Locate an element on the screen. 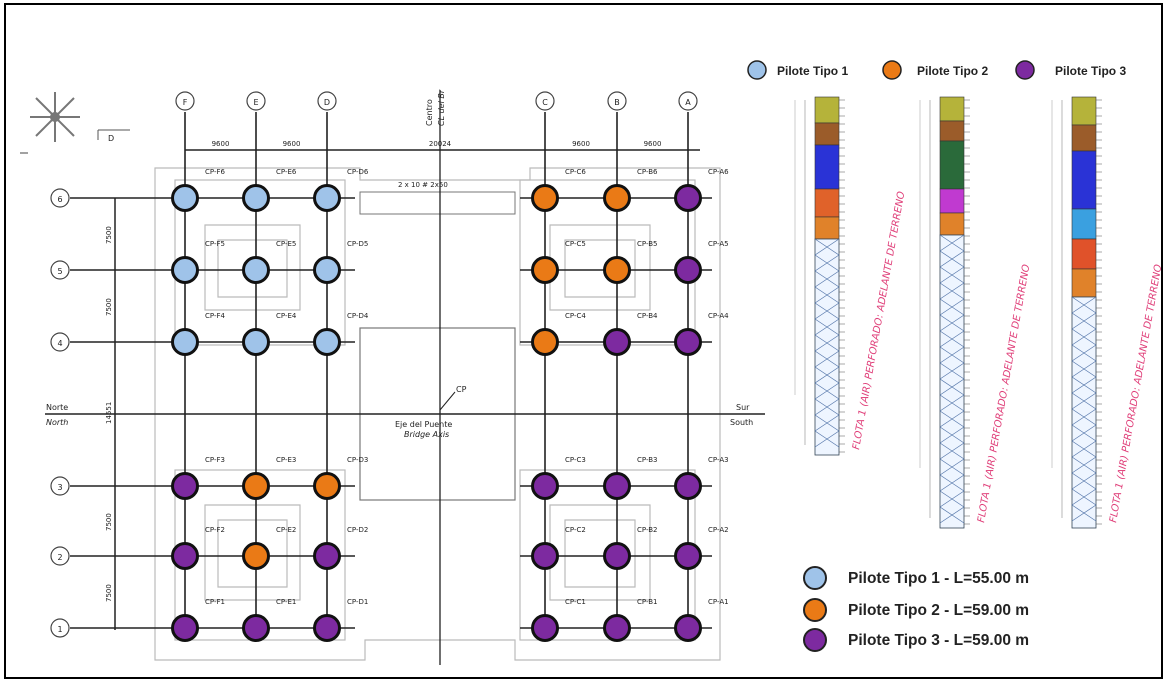  tie-beam: 2 x 10 # 2x50 is located at coordinates (437, 198).